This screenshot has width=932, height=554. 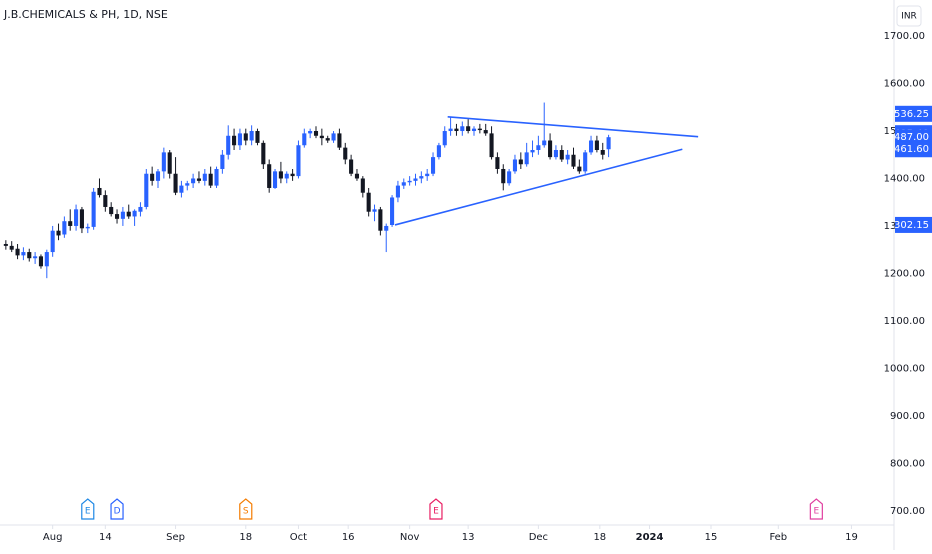 What do you see at coordinates (904, 36) in the screenshot?
I see `y-tick-label: 1700.00` at bounding box center [904, 36].